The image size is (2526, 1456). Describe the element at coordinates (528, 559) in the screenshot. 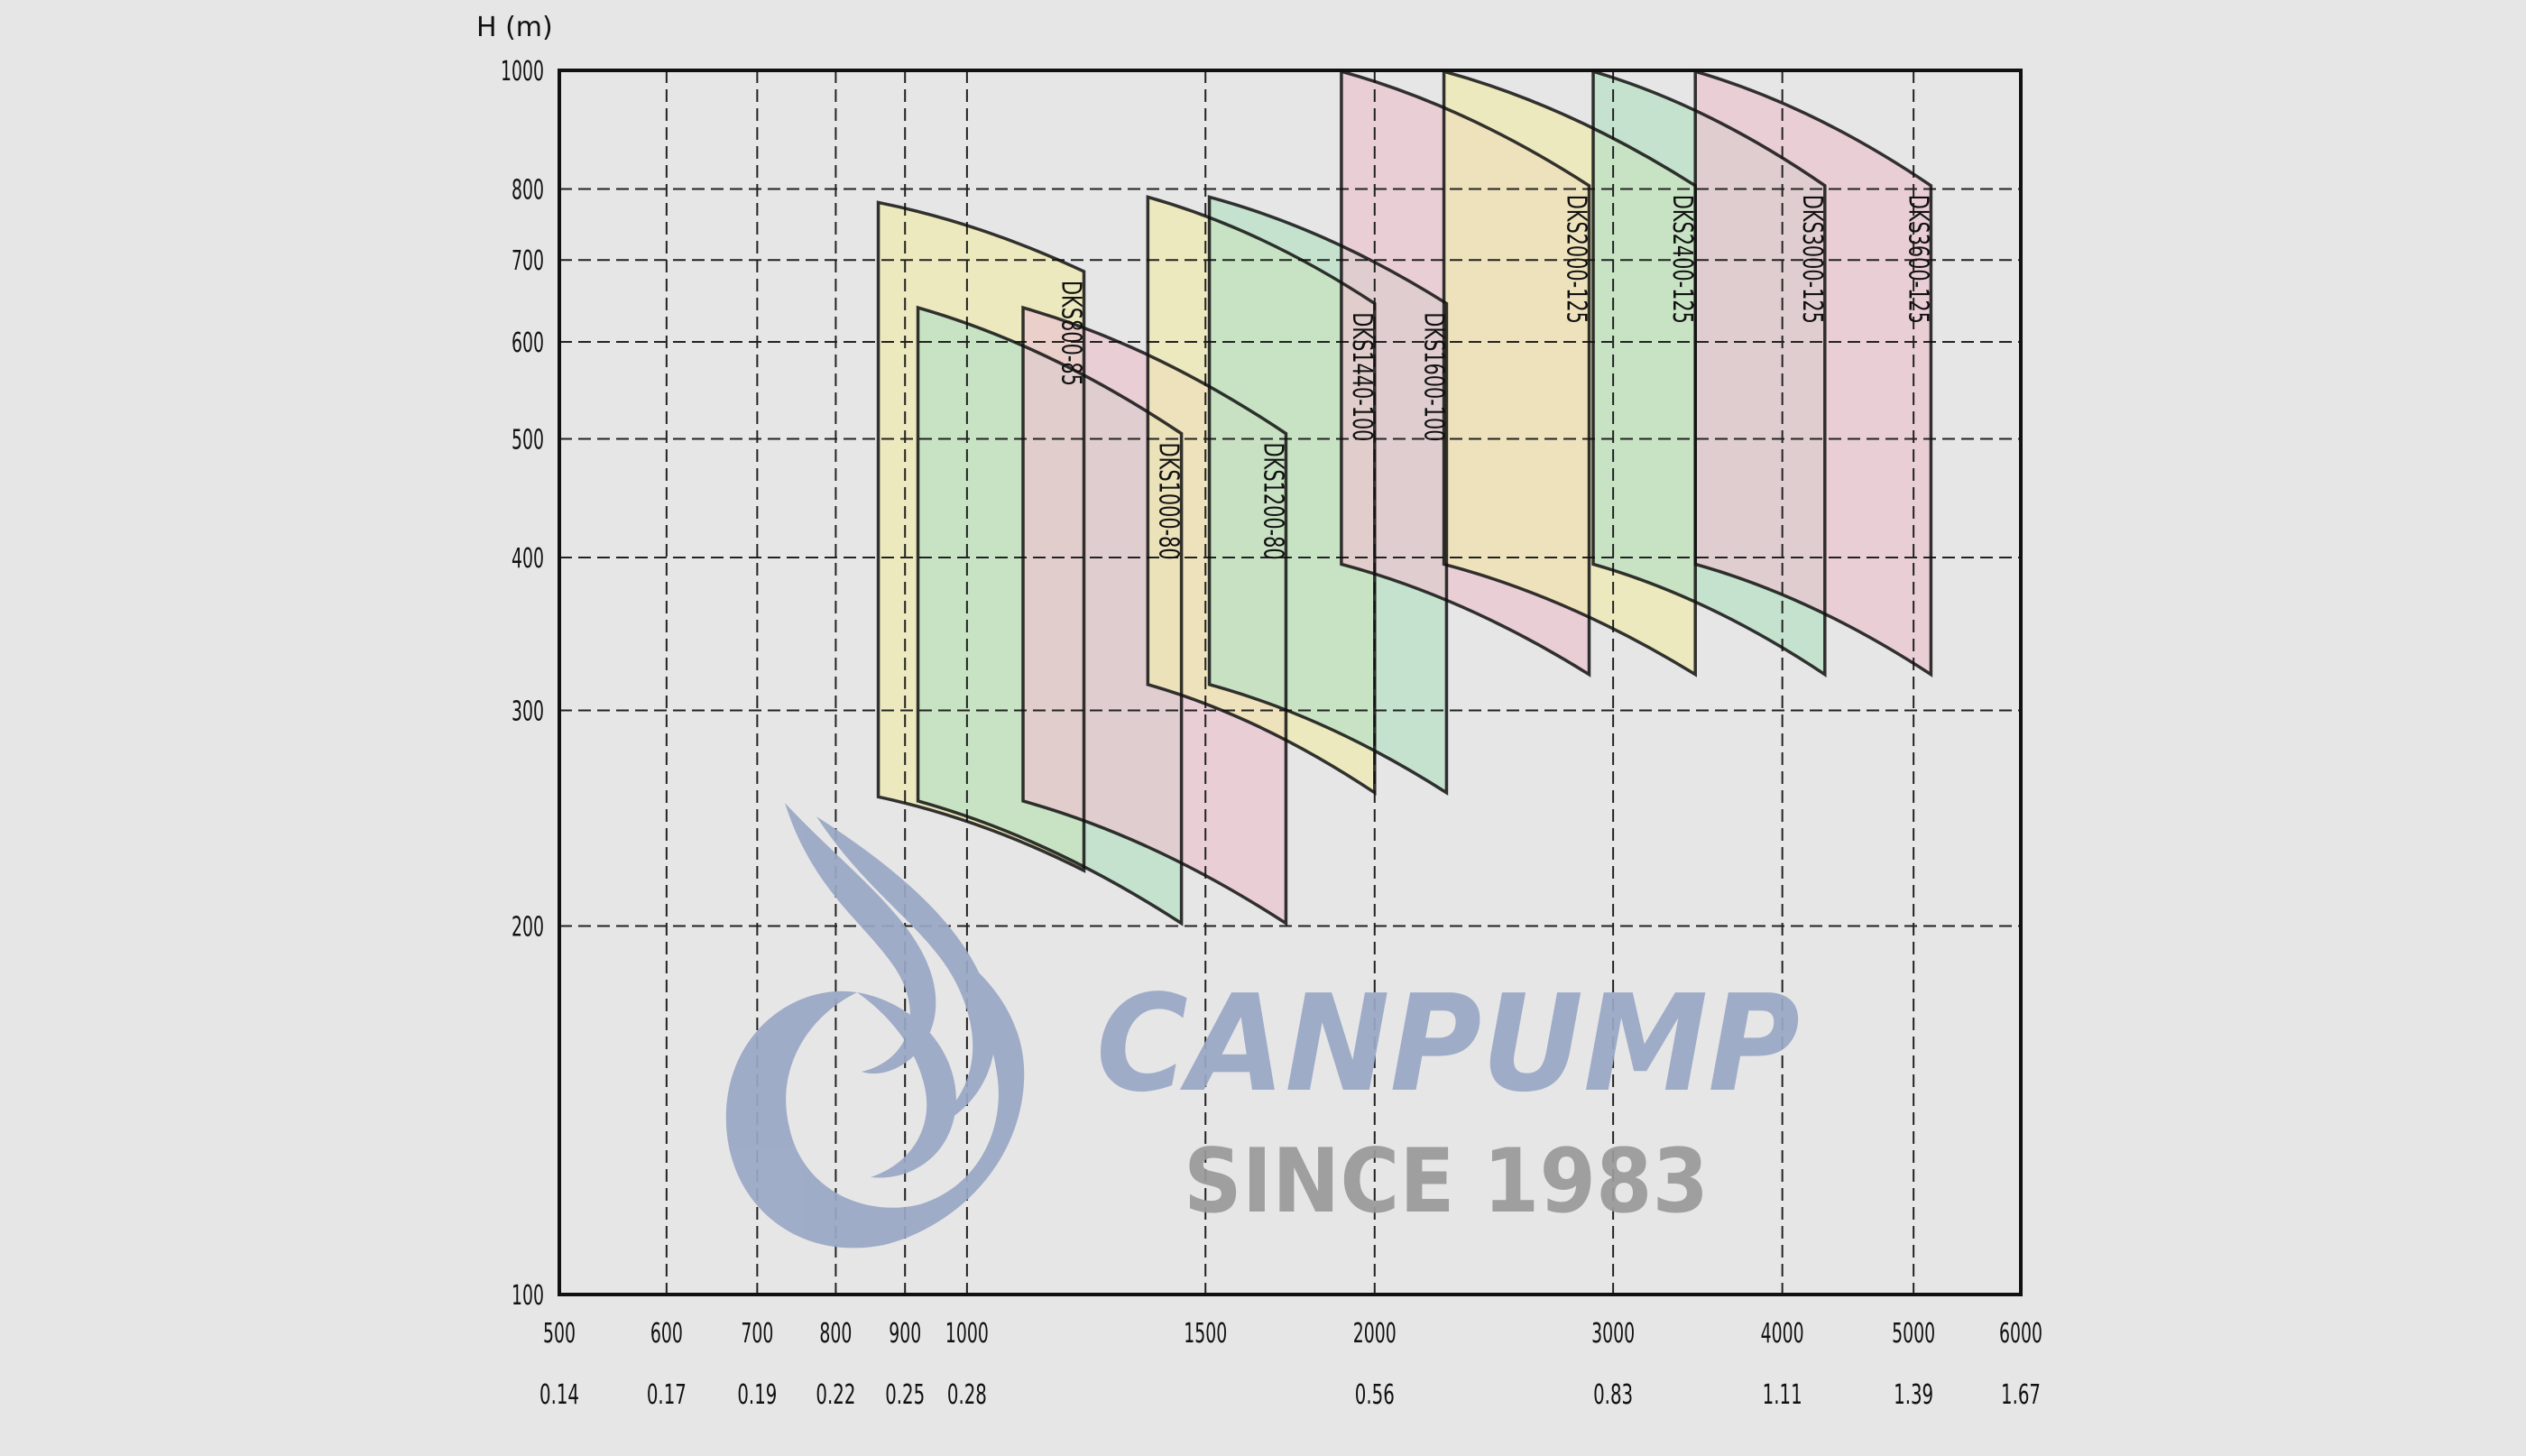

I see `y-tick-label-400: 400` at that location.